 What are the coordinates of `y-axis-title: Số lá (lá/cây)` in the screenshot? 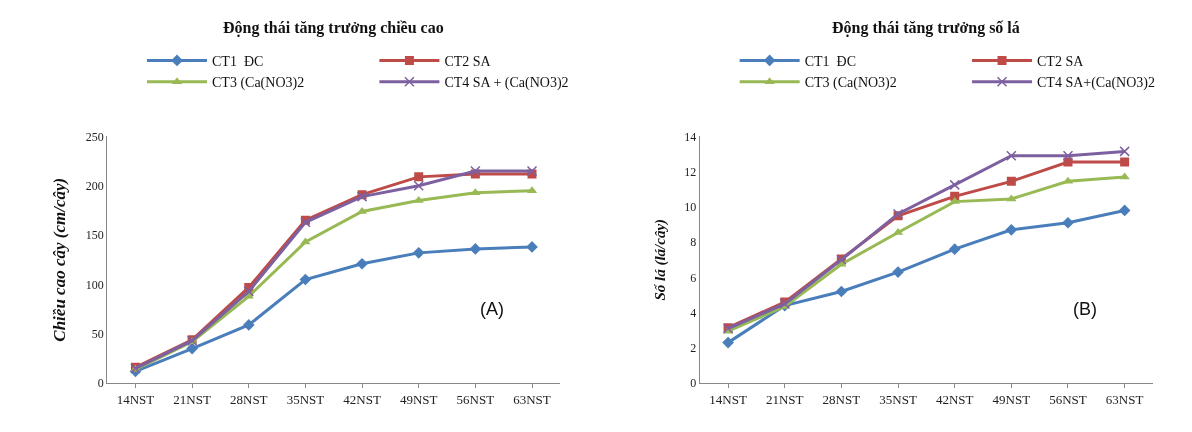 It's located at (660, 259).